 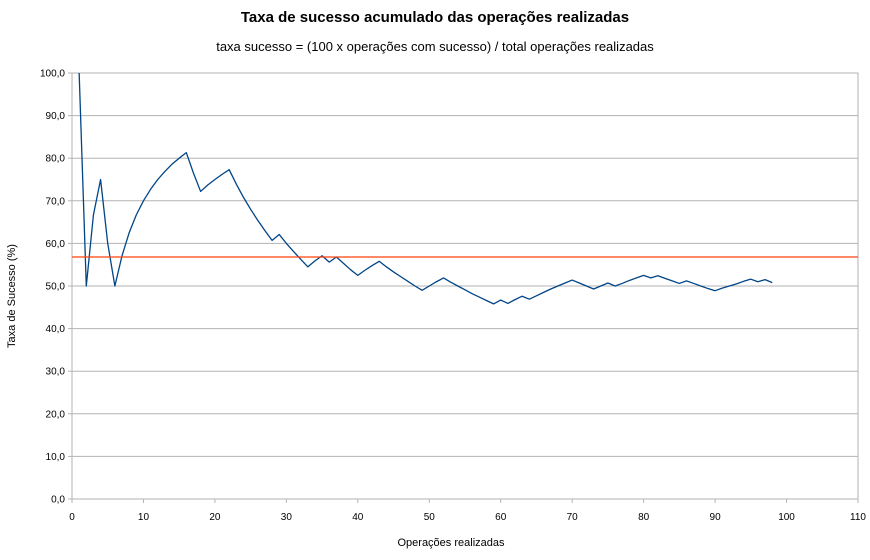 What do you see at coordinates (56, 244) in the screenshot?
I see `y-tick-label: 60,0` at bounding box center [56, 244].